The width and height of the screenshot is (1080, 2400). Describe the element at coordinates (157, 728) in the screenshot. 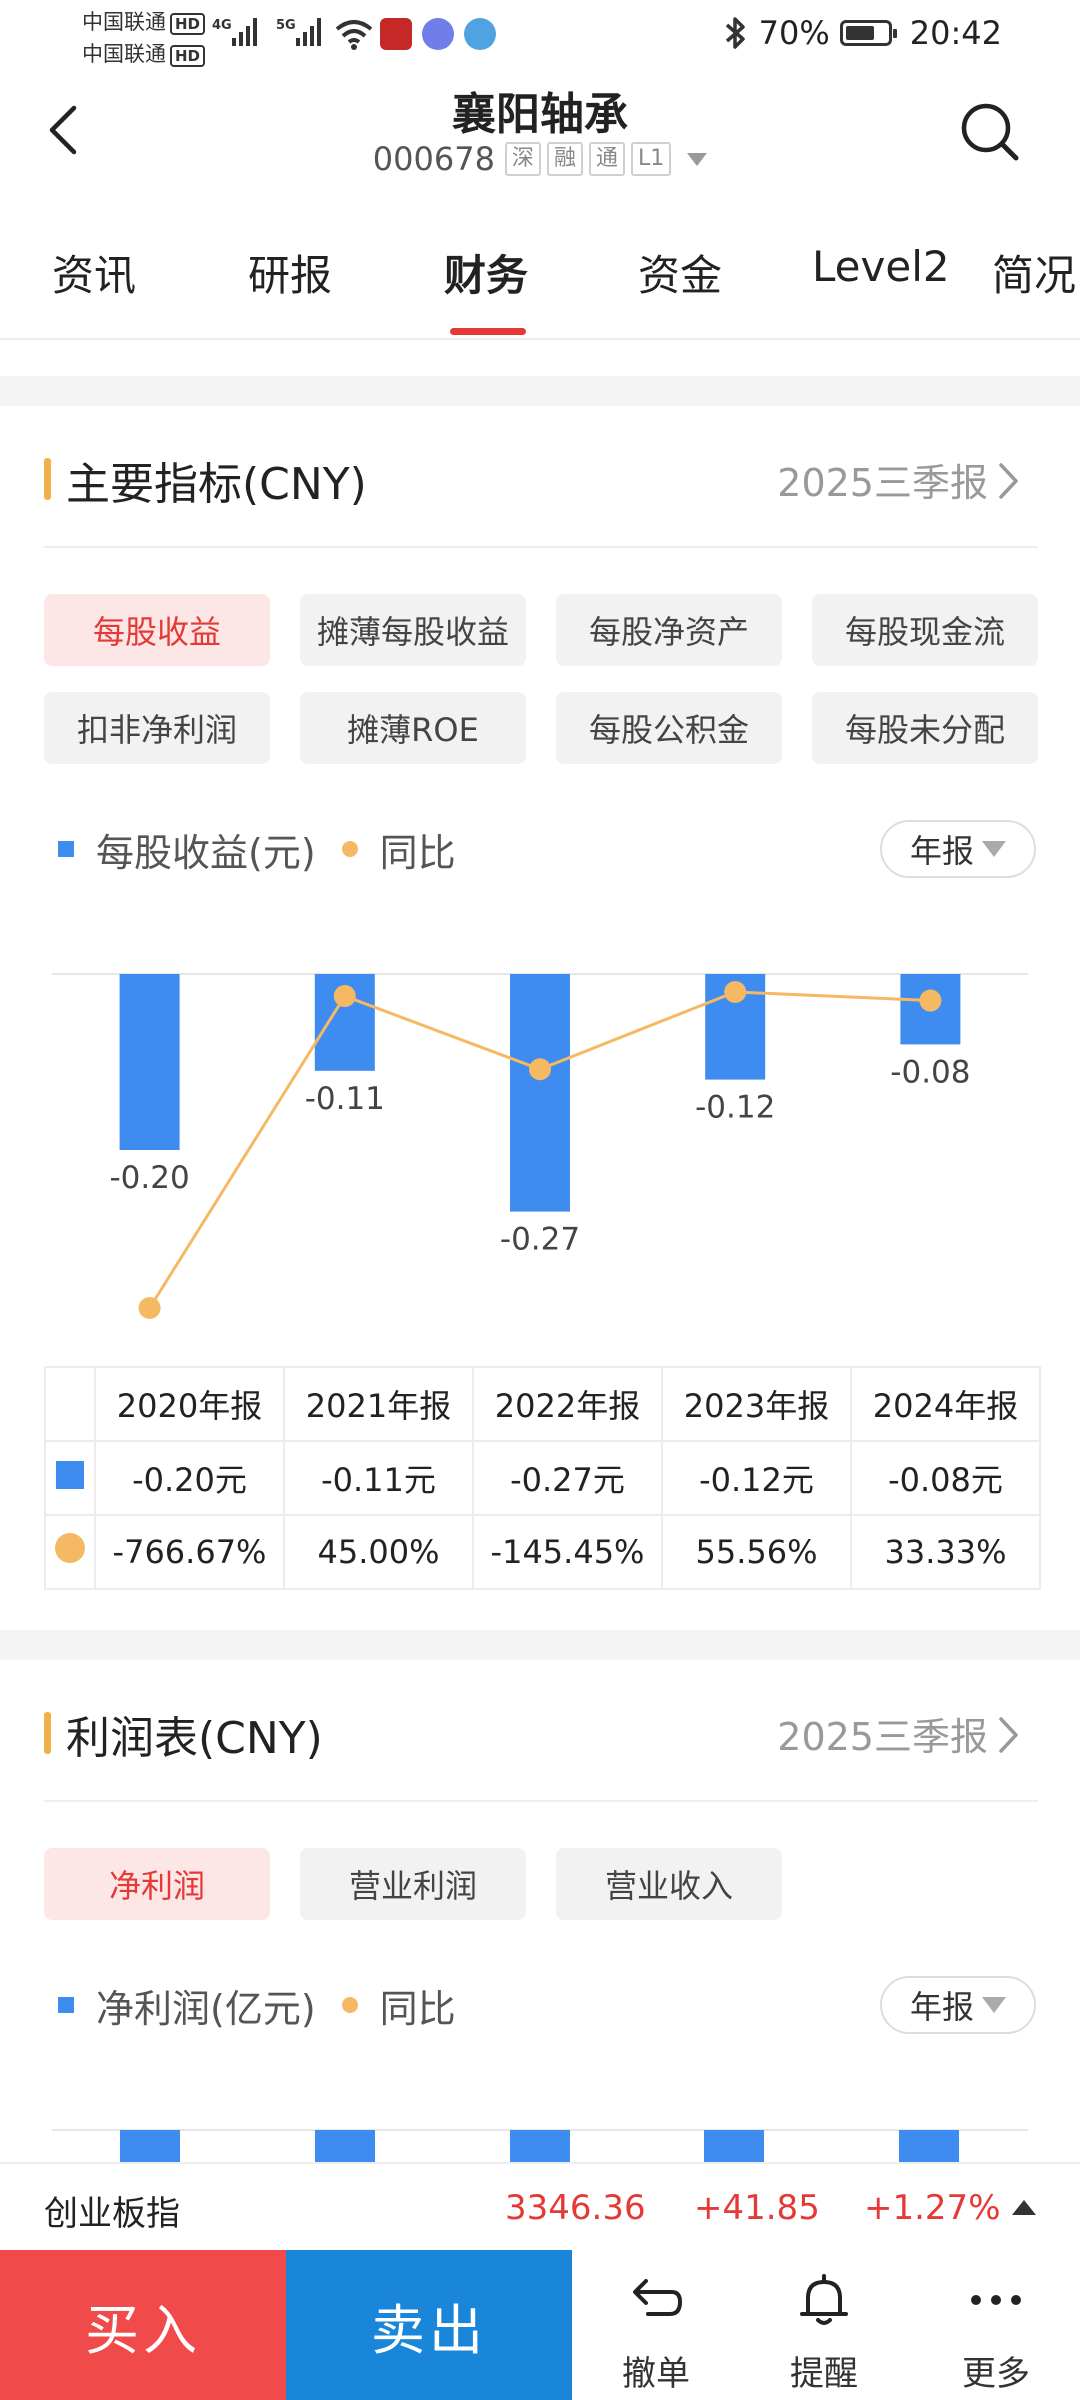

I see `chip-net-profit-ex: 扣非净利润` at that location.